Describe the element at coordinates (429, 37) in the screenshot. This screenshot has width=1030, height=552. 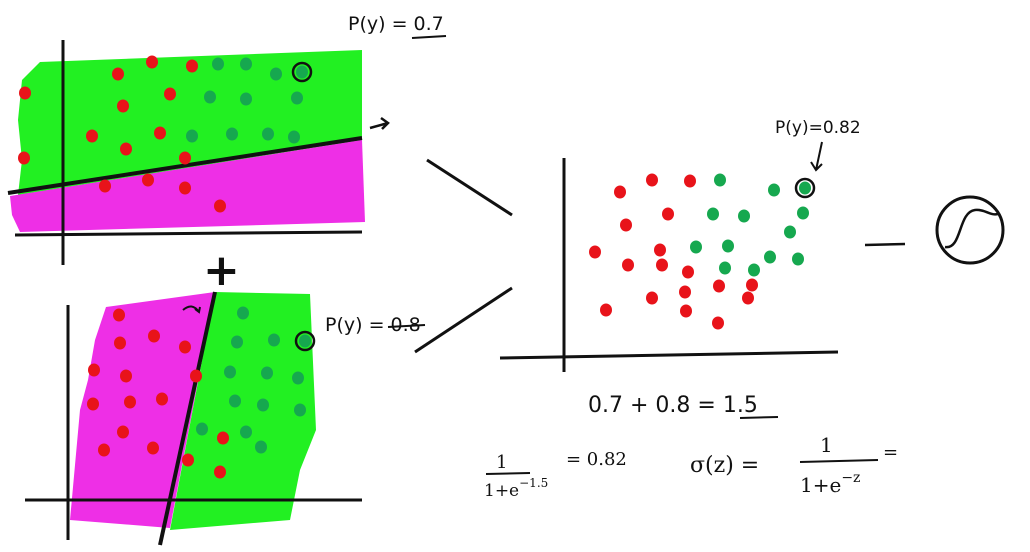
I see `top-annotation-underline` at that location.